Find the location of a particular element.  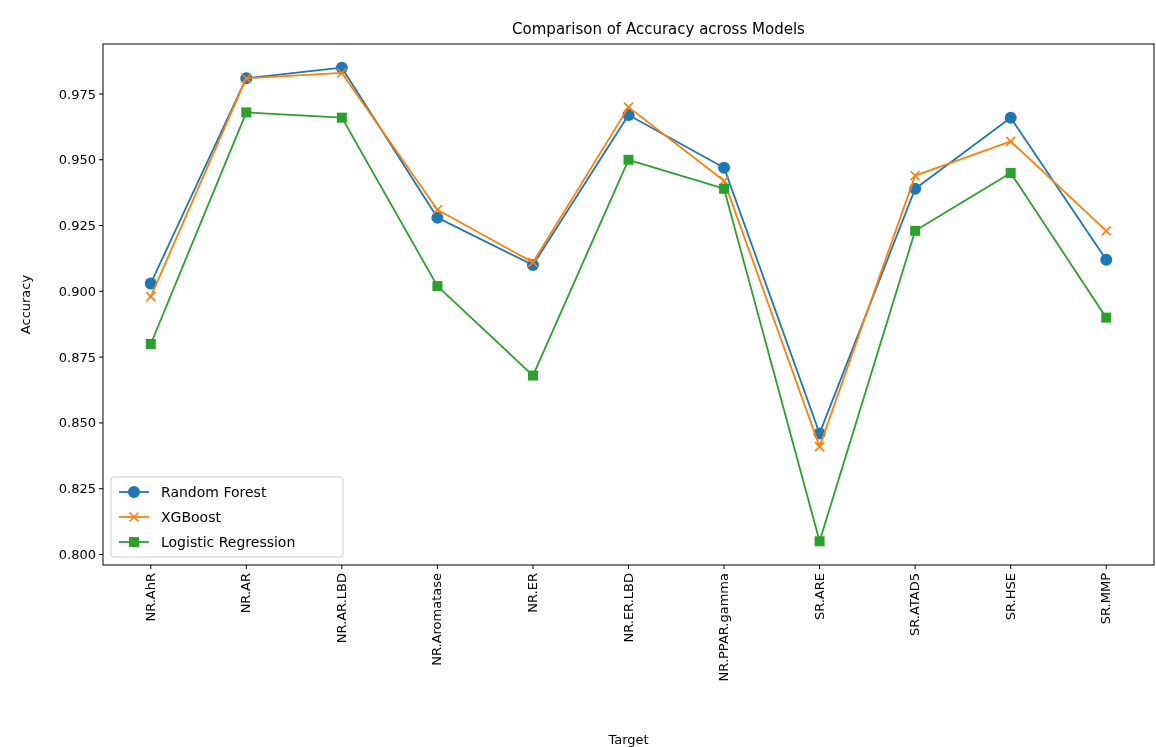

x-tick-label: NR.ER.LBD is located at coordinates (628, 608).